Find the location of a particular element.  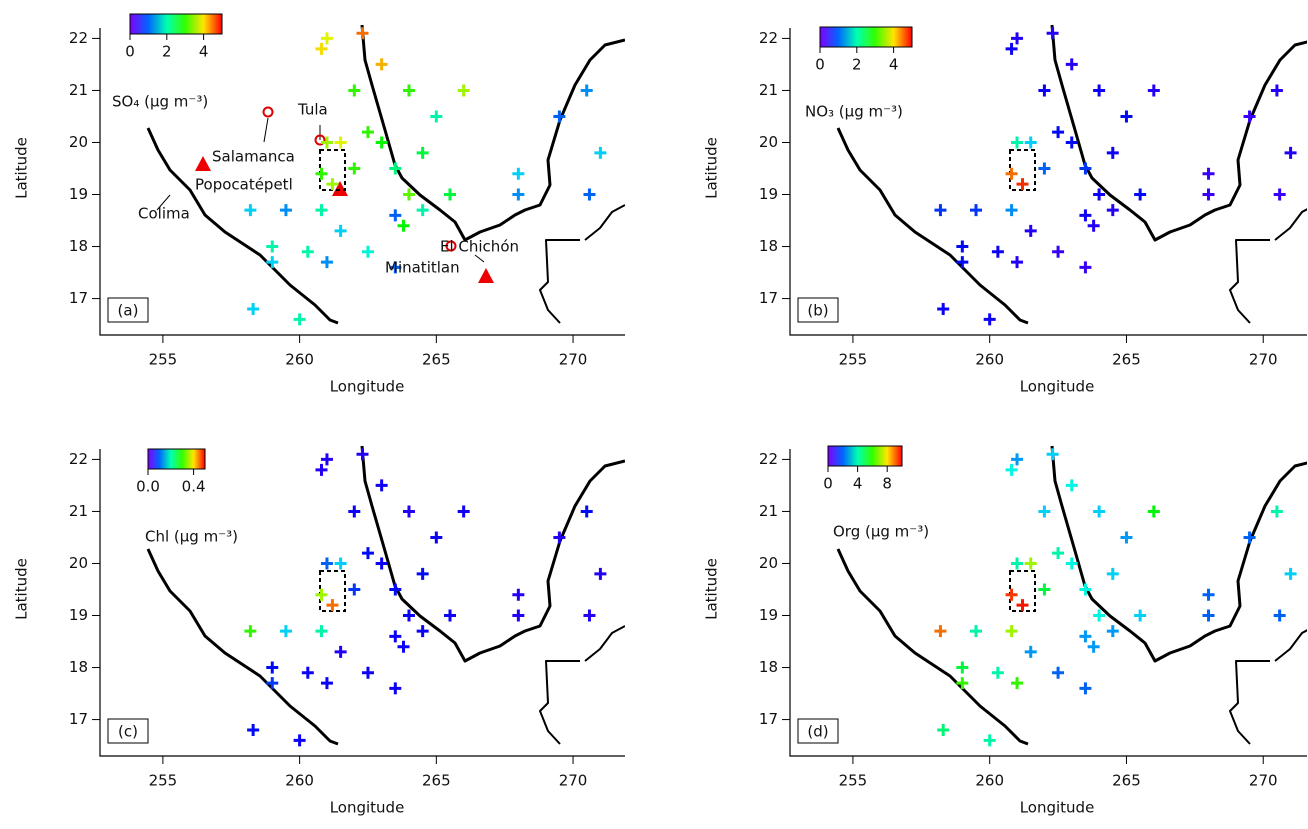

colorbar-tick-label: 0.0 is located at coordinates (148, 487).